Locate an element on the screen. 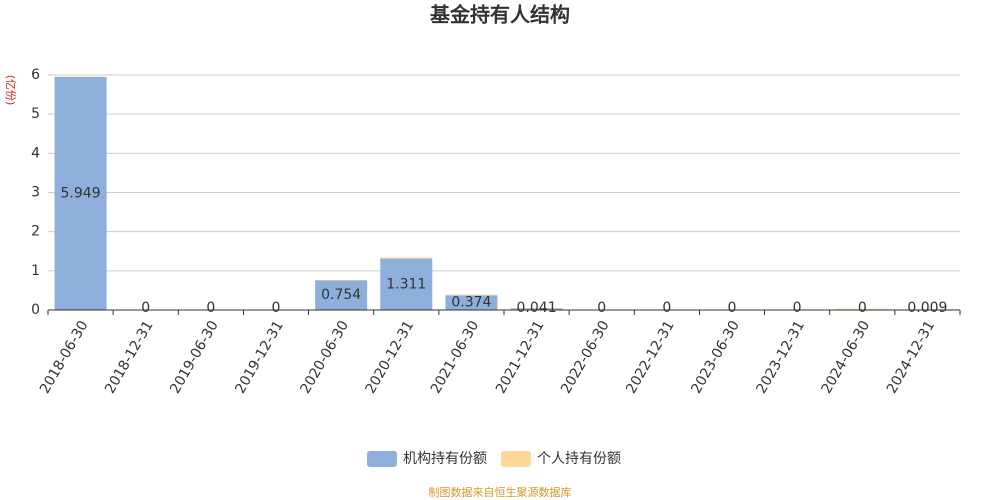  y-tick-label: 6 is located at coordinates (35, 75).